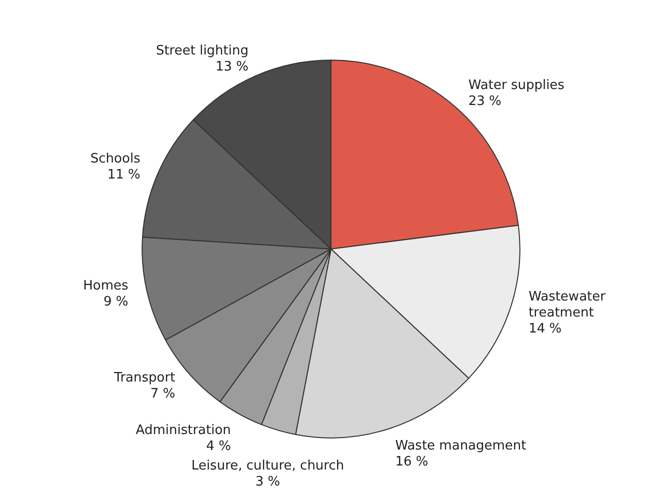  What do you see at coordinates (516, 86) in the screenshot?
I see `slice-label: Water supplies` at bounding box center [516, 86].